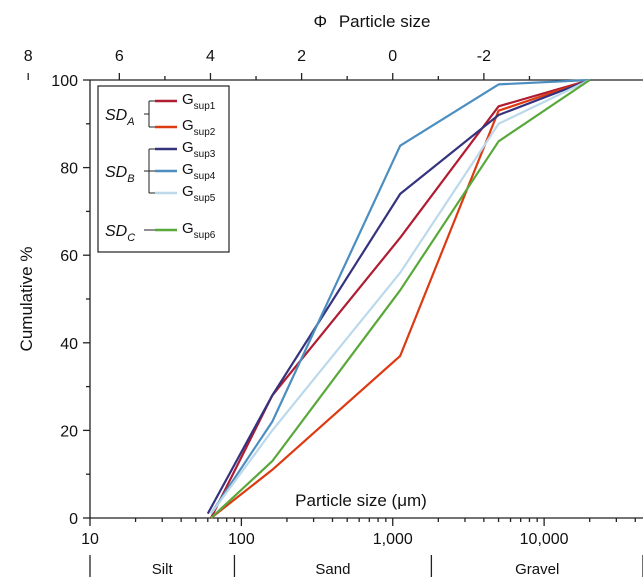 This screenshot has height=577, width=643. Describe the element at coordinates (544, 539) in the screenshot. I see `x-tick-label: 10,000` at that location.